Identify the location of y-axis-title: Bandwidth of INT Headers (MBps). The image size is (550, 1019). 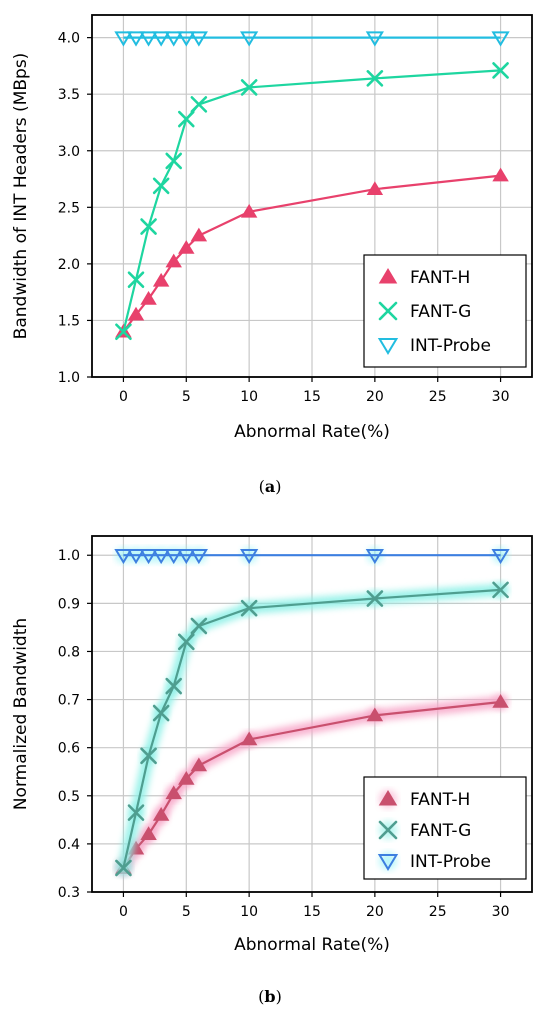
(21, 196).